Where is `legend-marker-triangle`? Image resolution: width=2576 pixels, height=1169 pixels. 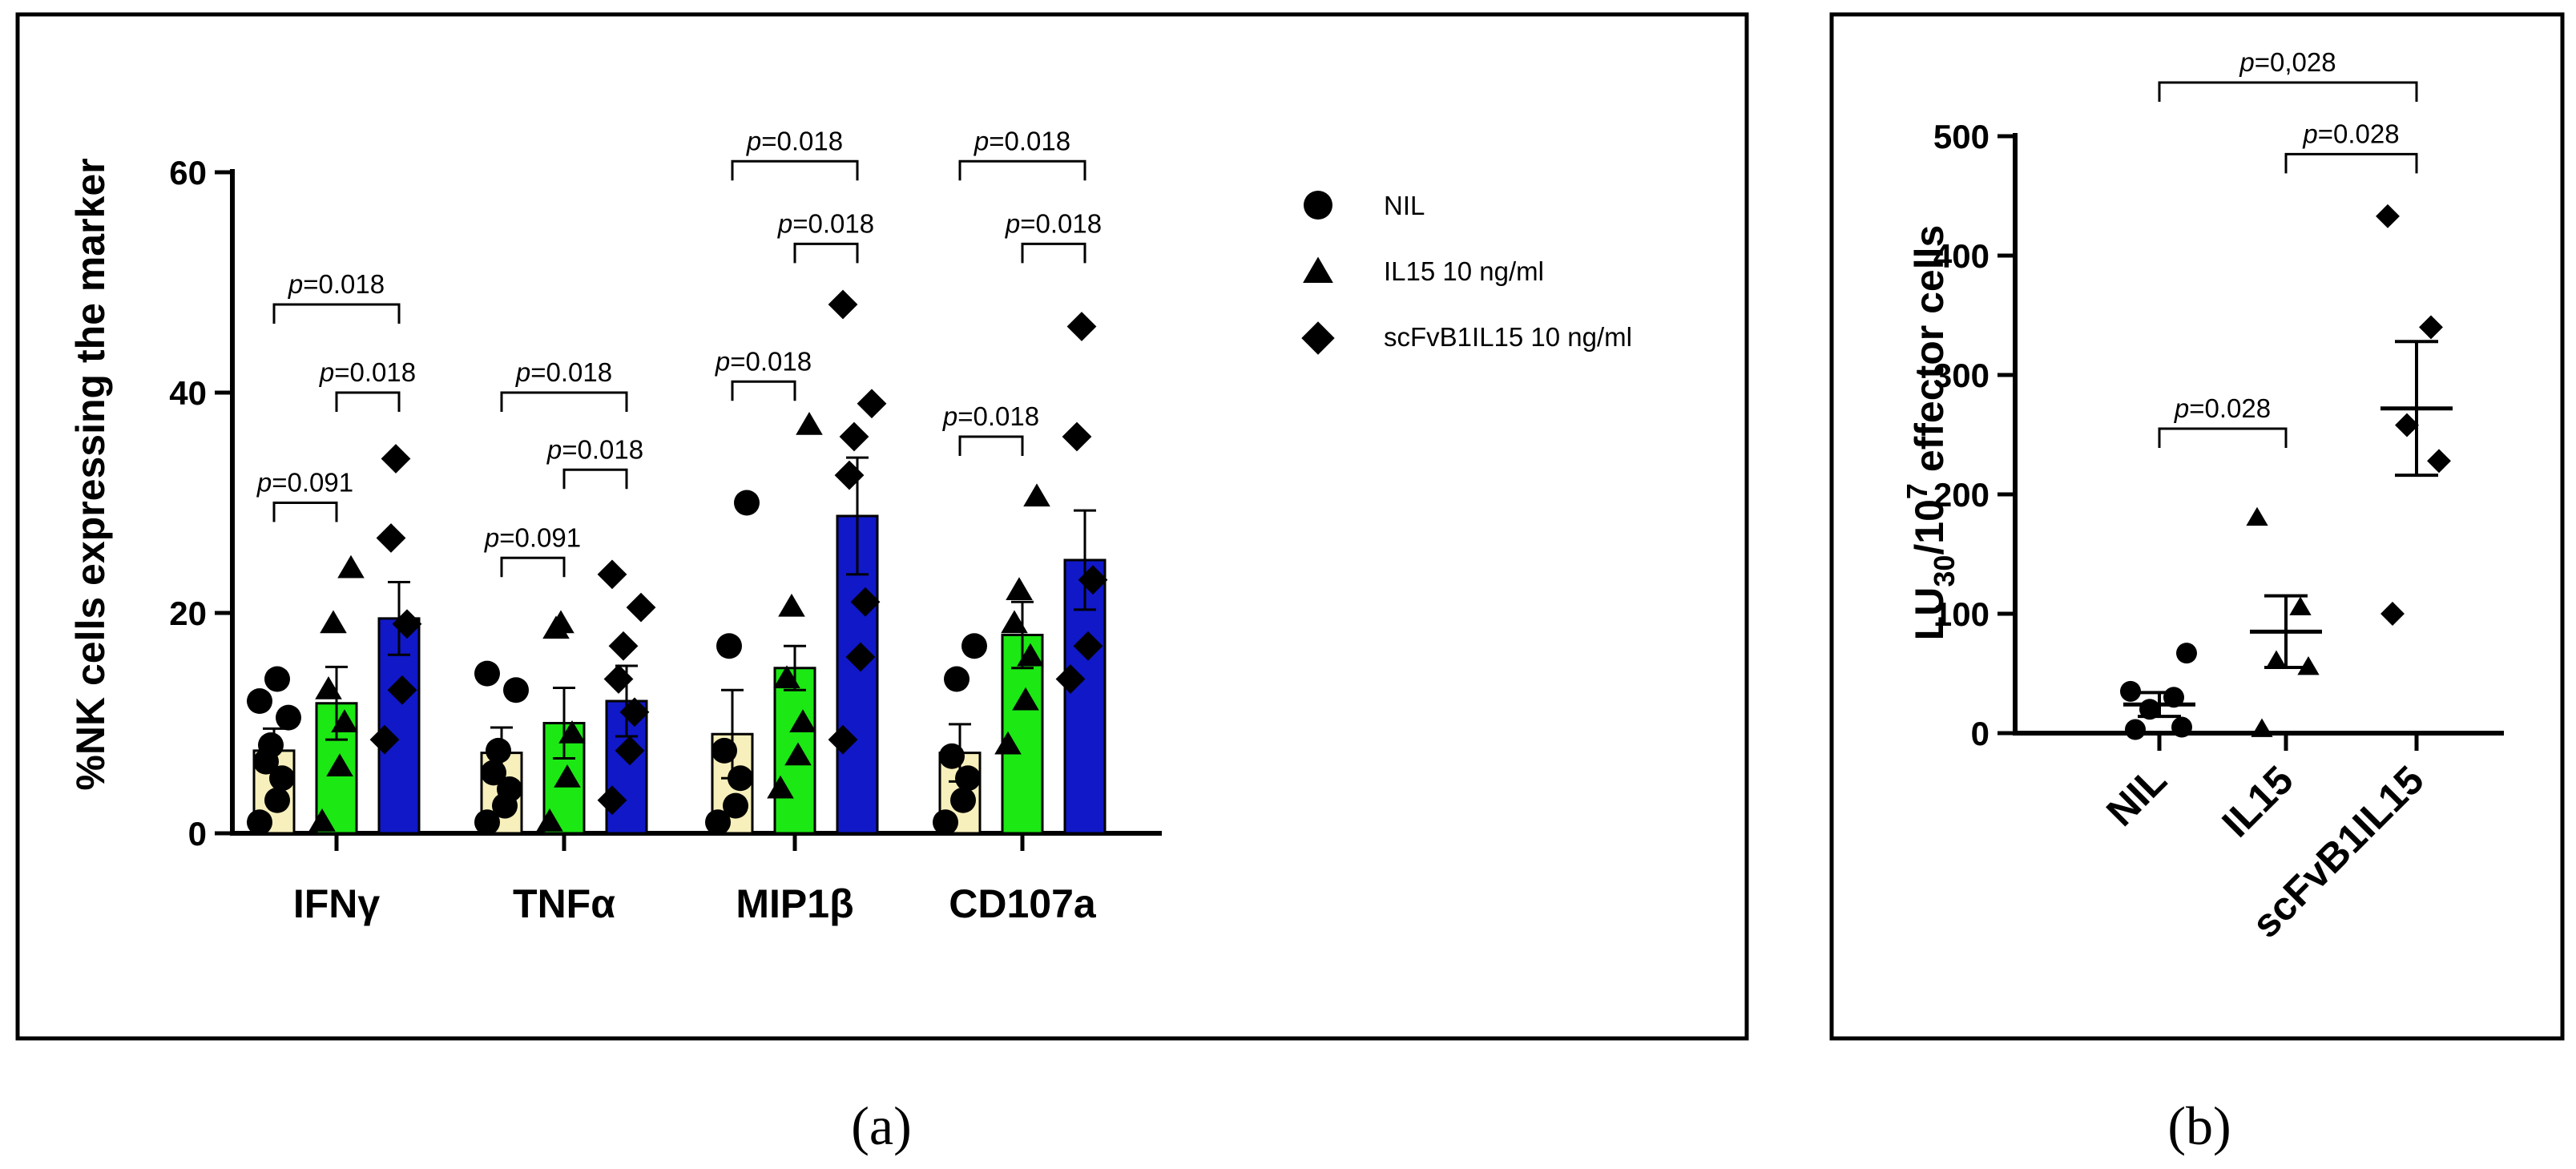 legend-marker-triangle is located at coordinates (1318, 269).